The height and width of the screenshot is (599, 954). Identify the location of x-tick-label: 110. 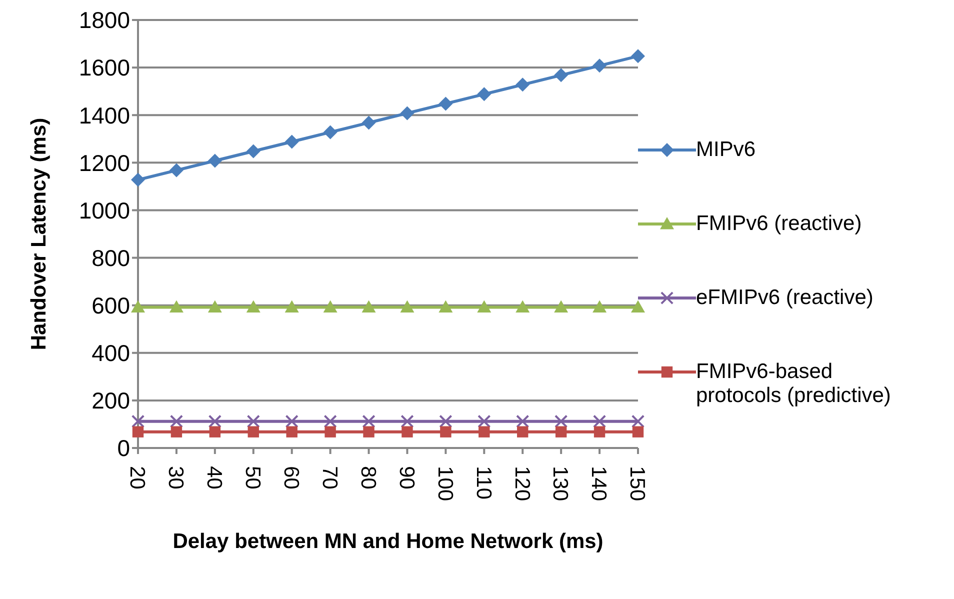
(483, 483).